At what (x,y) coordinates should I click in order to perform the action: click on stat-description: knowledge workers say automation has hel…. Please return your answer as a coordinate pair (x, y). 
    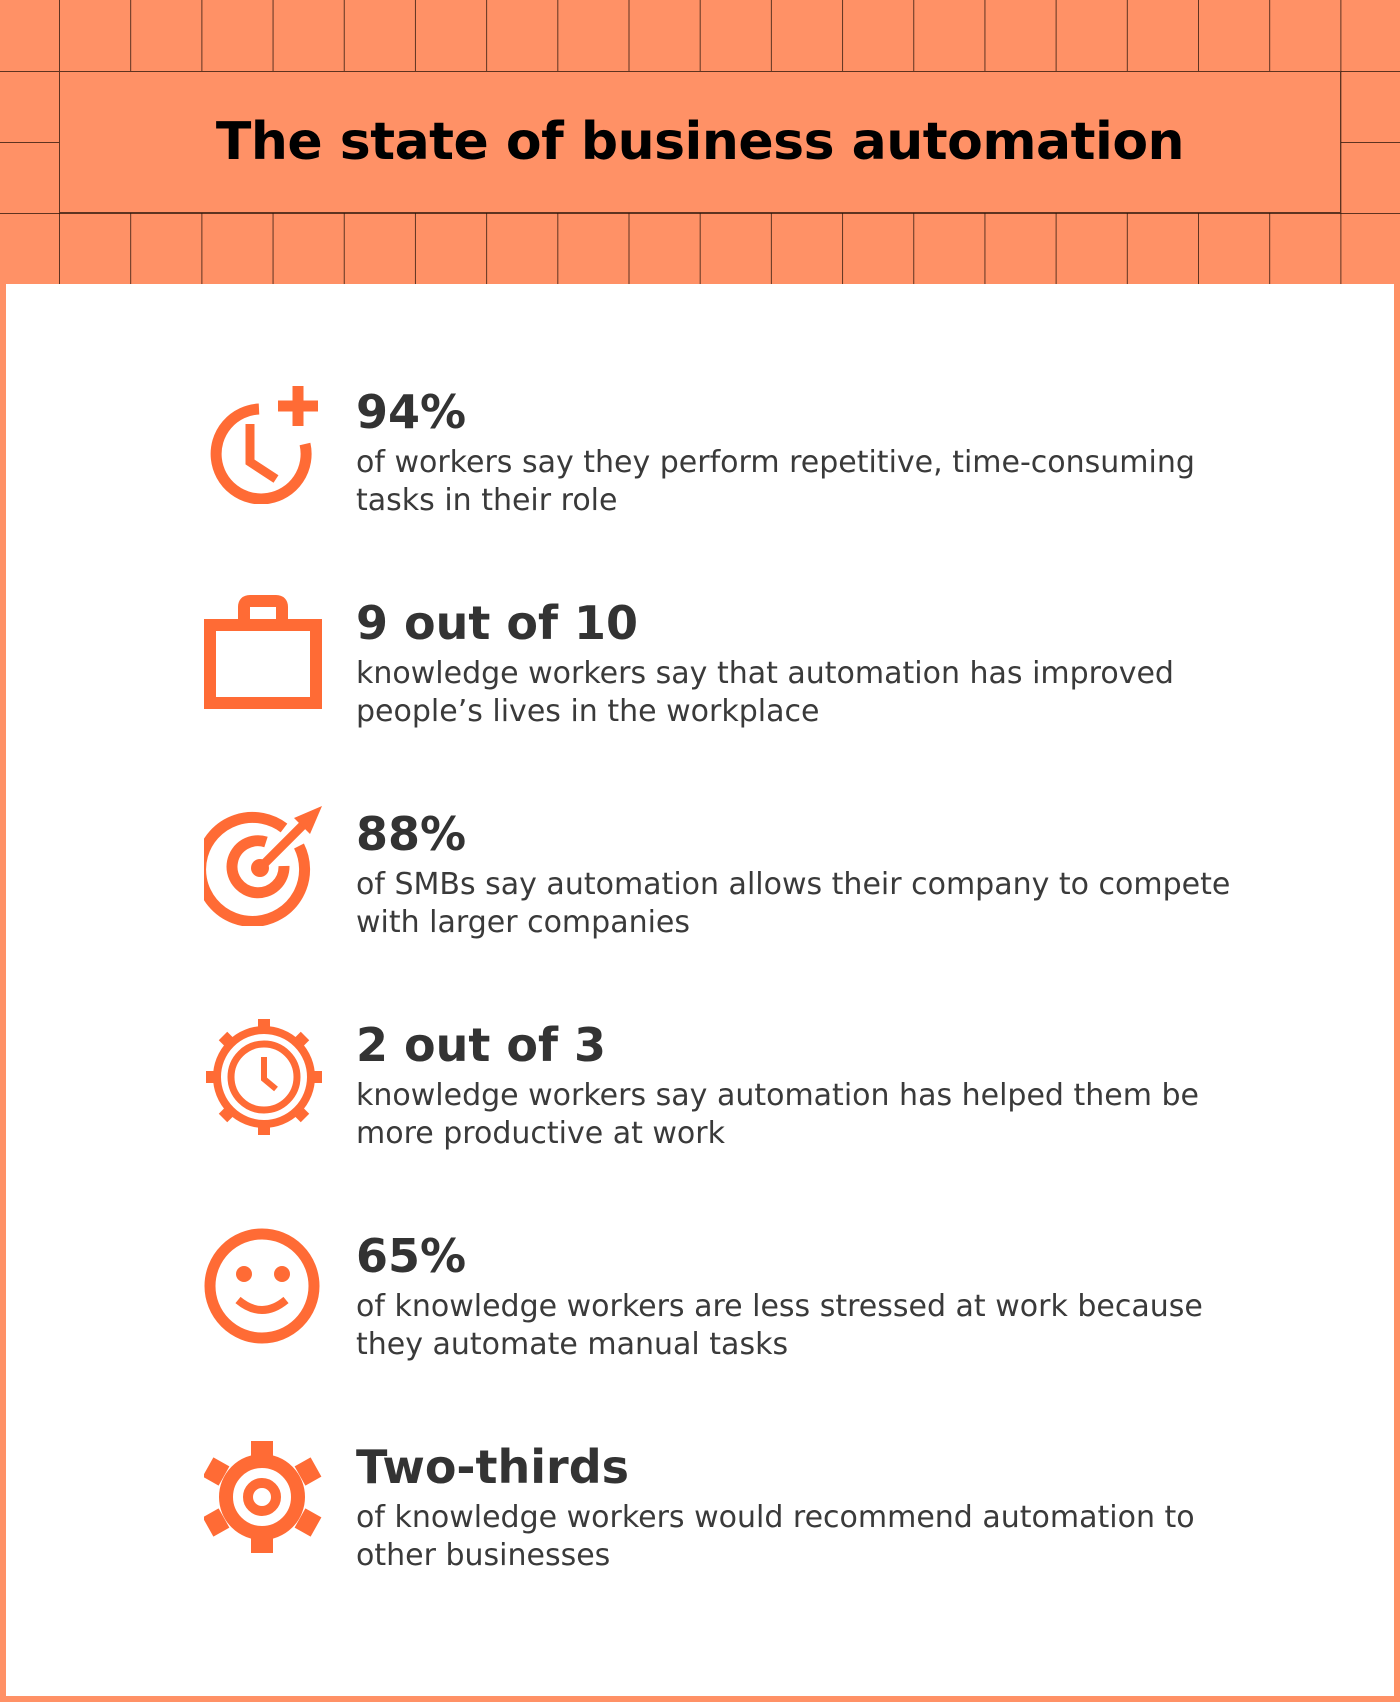
    Looking at the image, I should click on (778, 1114).